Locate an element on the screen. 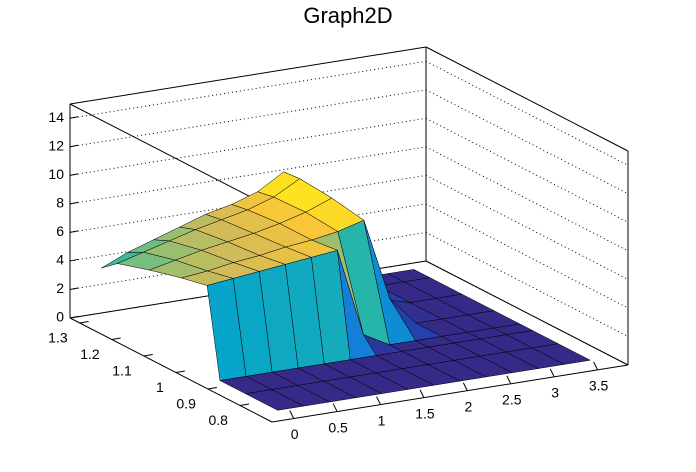 The width and height of the screenshot is (696, 472). x-tick-label: 3 is located at coordinates (555, 393).